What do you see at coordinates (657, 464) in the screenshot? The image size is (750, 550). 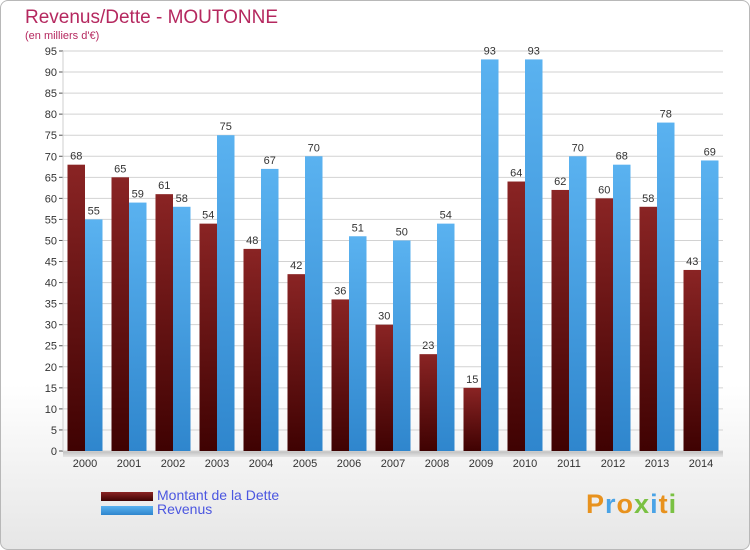 I see `x-tick-label: 2013` at bounding box center [657, 464].